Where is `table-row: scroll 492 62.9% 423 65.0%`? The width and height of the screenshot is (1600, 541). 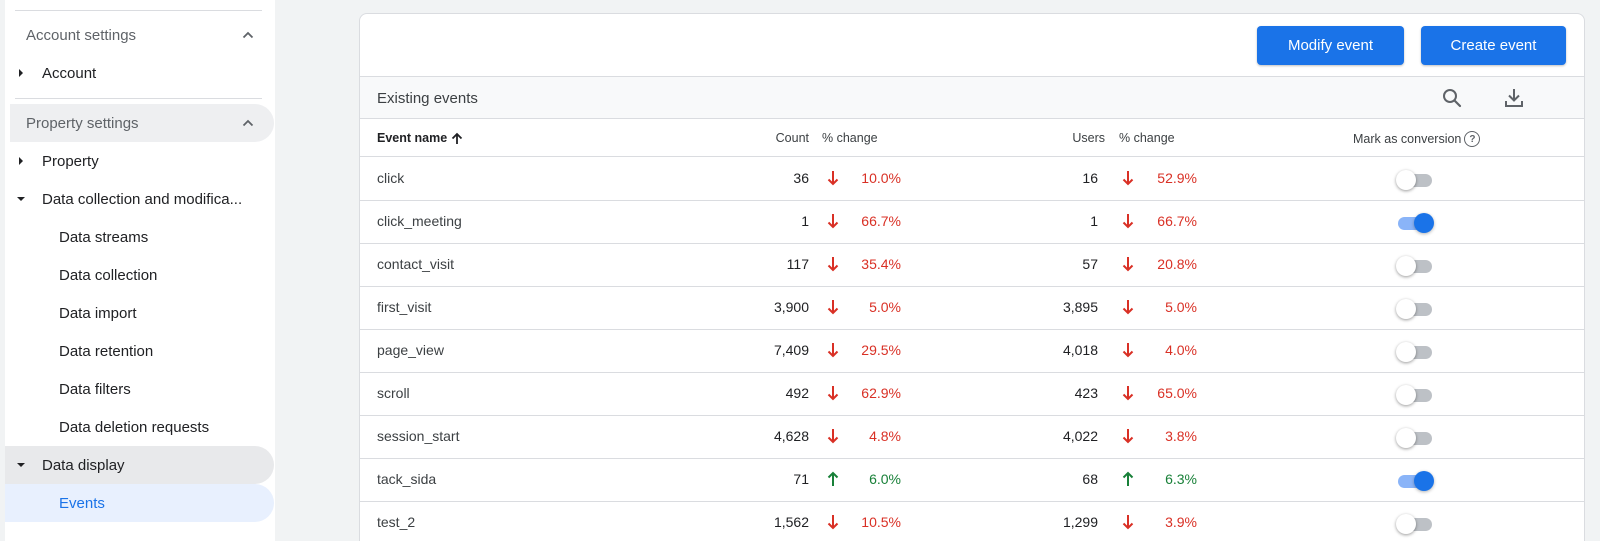 table-row: scroll 492 62.9% 423 65.0% is located at coordinates (972, 394).